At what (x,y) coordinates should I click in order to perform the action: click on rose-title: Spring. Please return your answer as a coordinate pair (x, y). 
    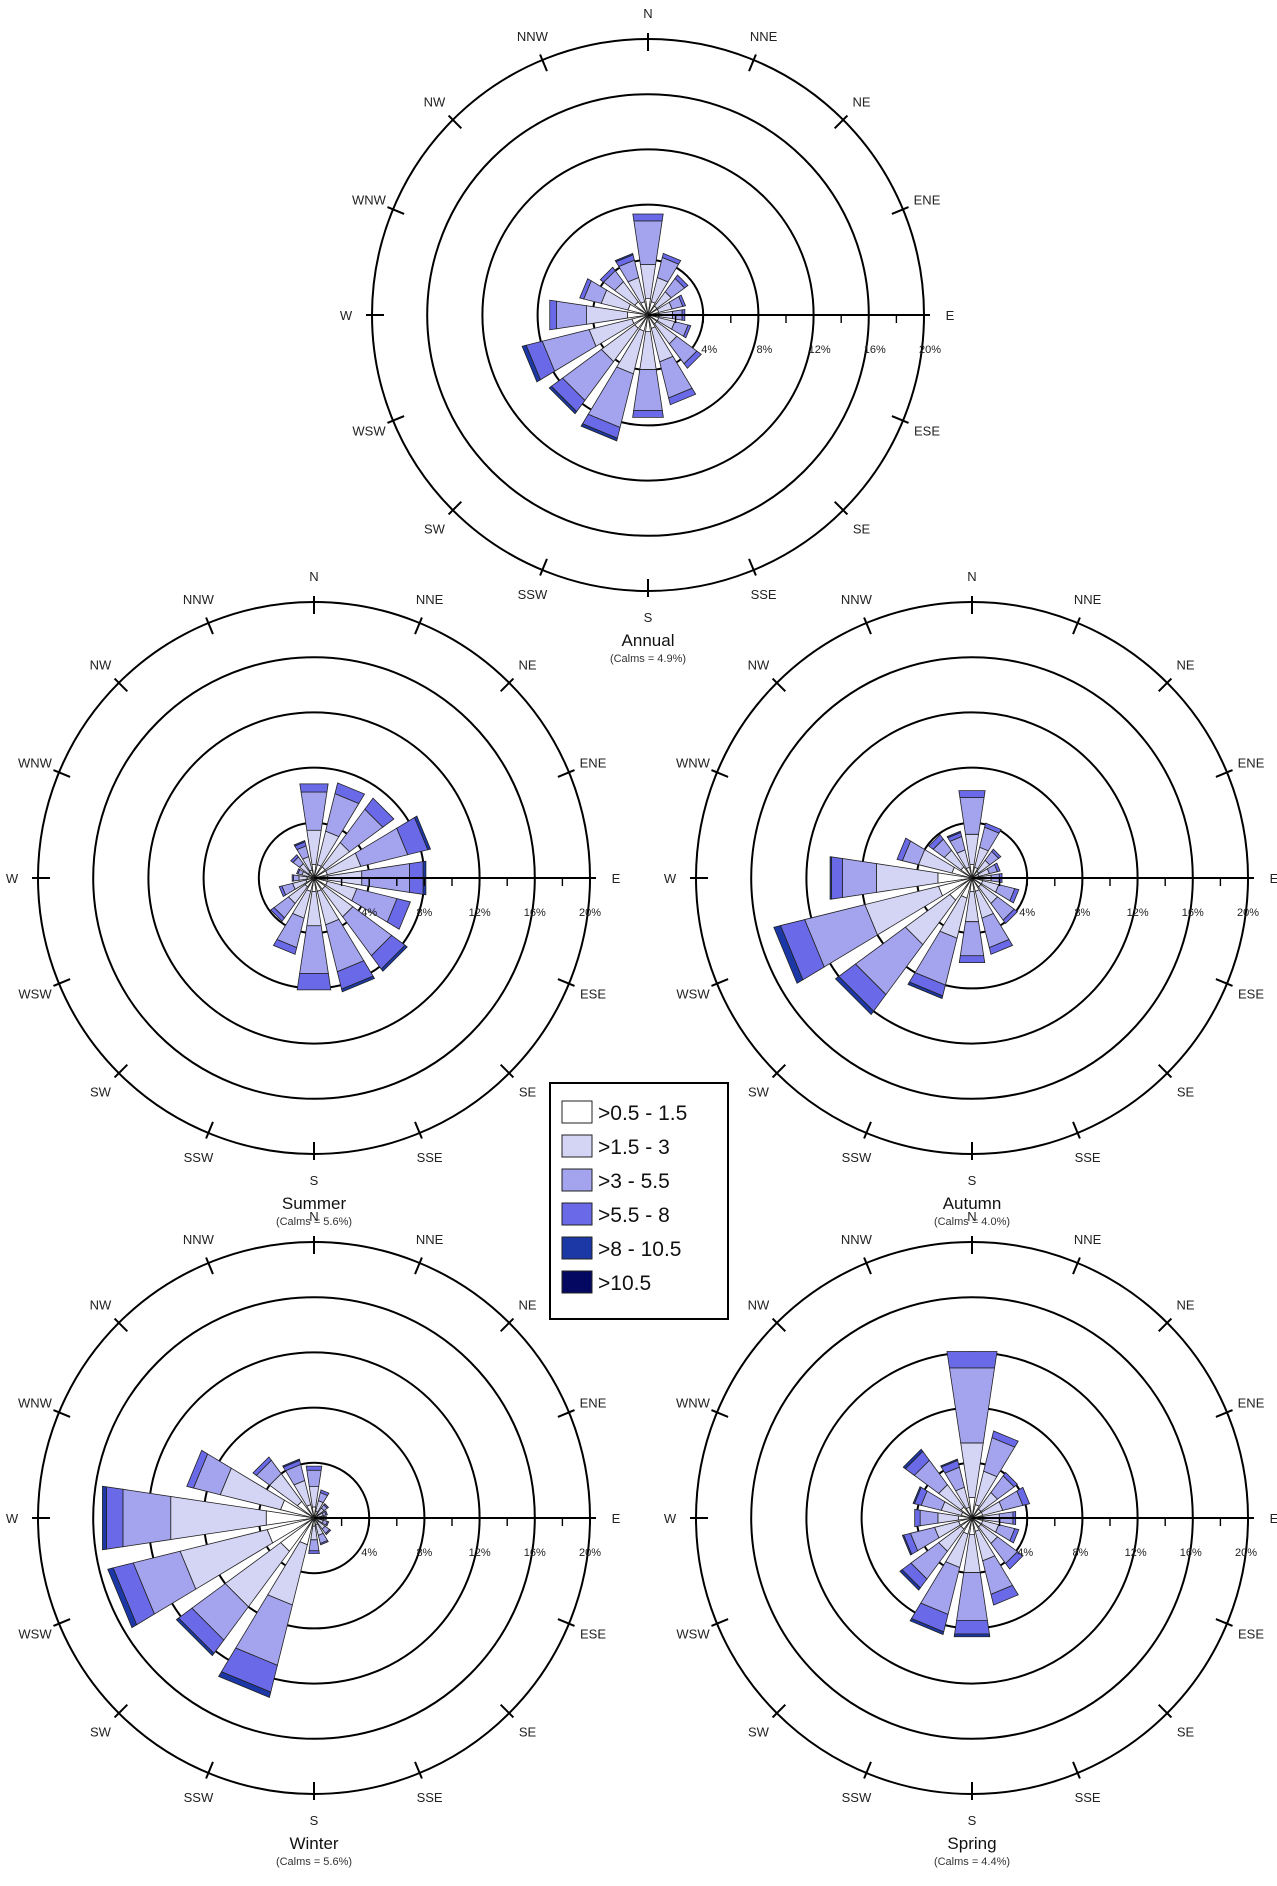
    Looking at the image, I should click on (971, 1843).